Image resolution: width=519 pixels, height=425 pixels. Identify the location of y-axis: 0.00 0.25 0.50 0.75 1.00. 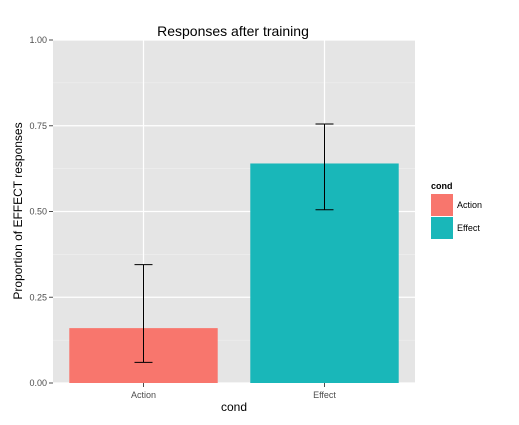
(41, 211).